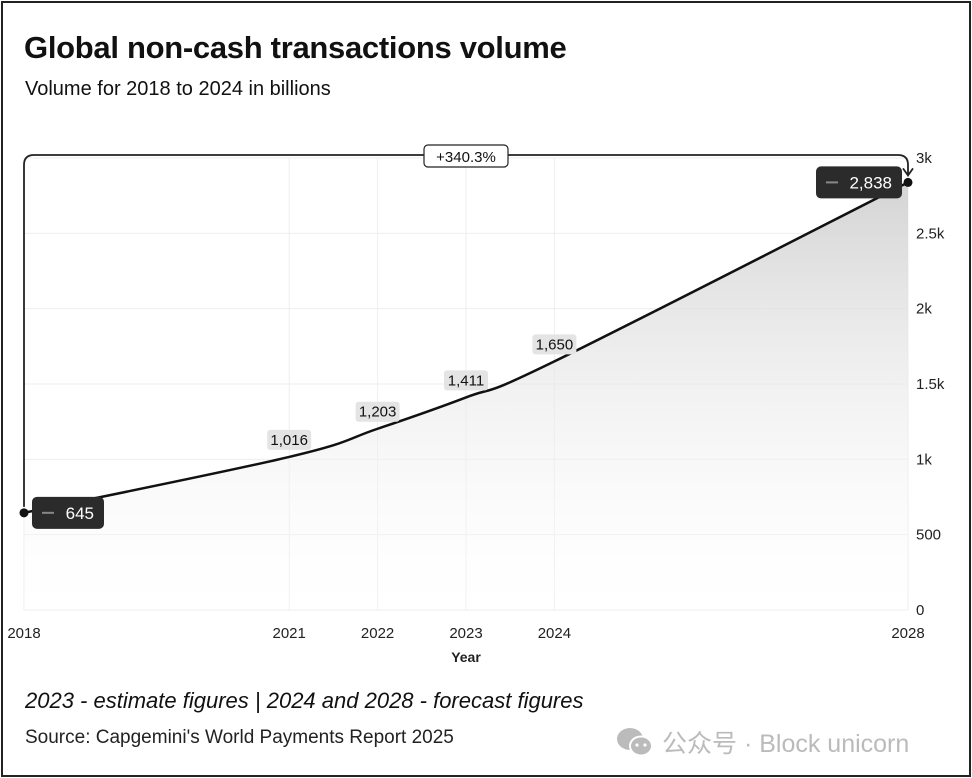  I want to click on y-tick-label: 0, so click(920, 610).